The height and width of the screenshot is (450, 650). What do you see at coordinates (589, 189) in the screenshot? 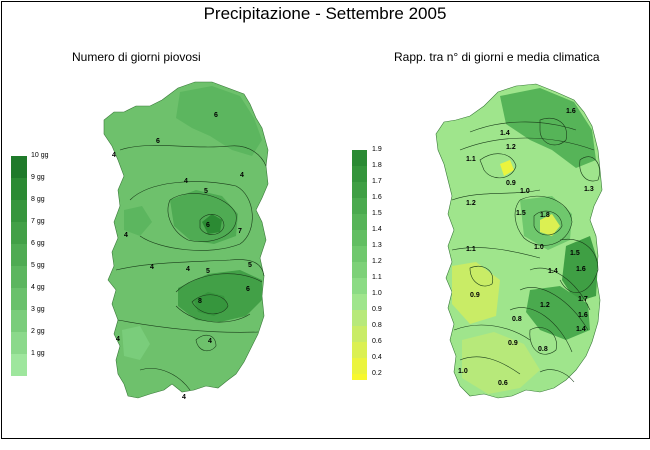
I see `contour-label: 1.3` at bounding box center [589, 189].